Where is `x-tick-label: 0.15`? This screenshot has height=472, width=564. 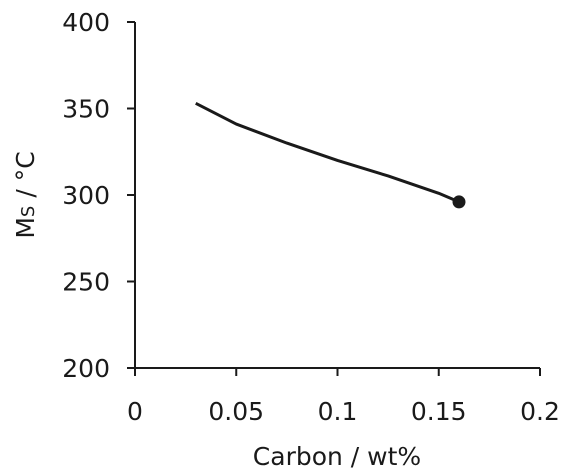 x-tick-label: 0.15 is located at coordinates (439, 411).